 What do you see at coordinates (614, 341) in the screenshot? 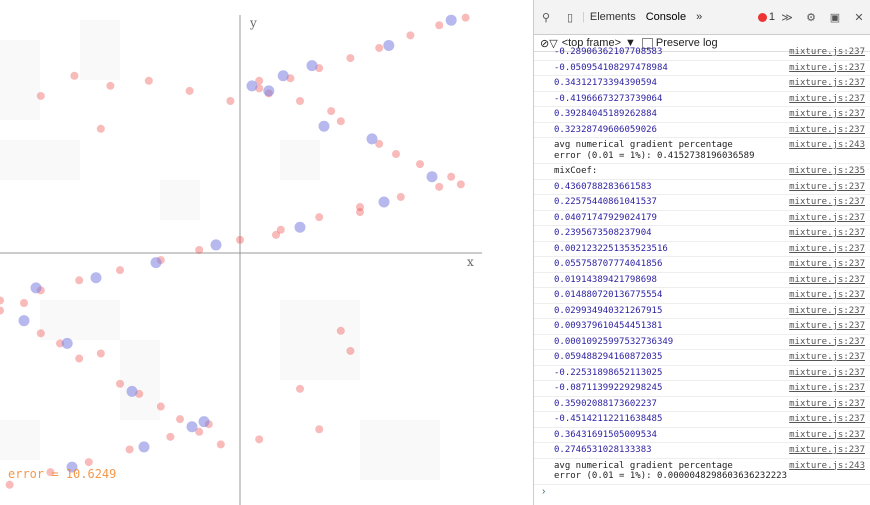
I see `log-message: 0.00010925997532736349` at bounding box center [614, 341].